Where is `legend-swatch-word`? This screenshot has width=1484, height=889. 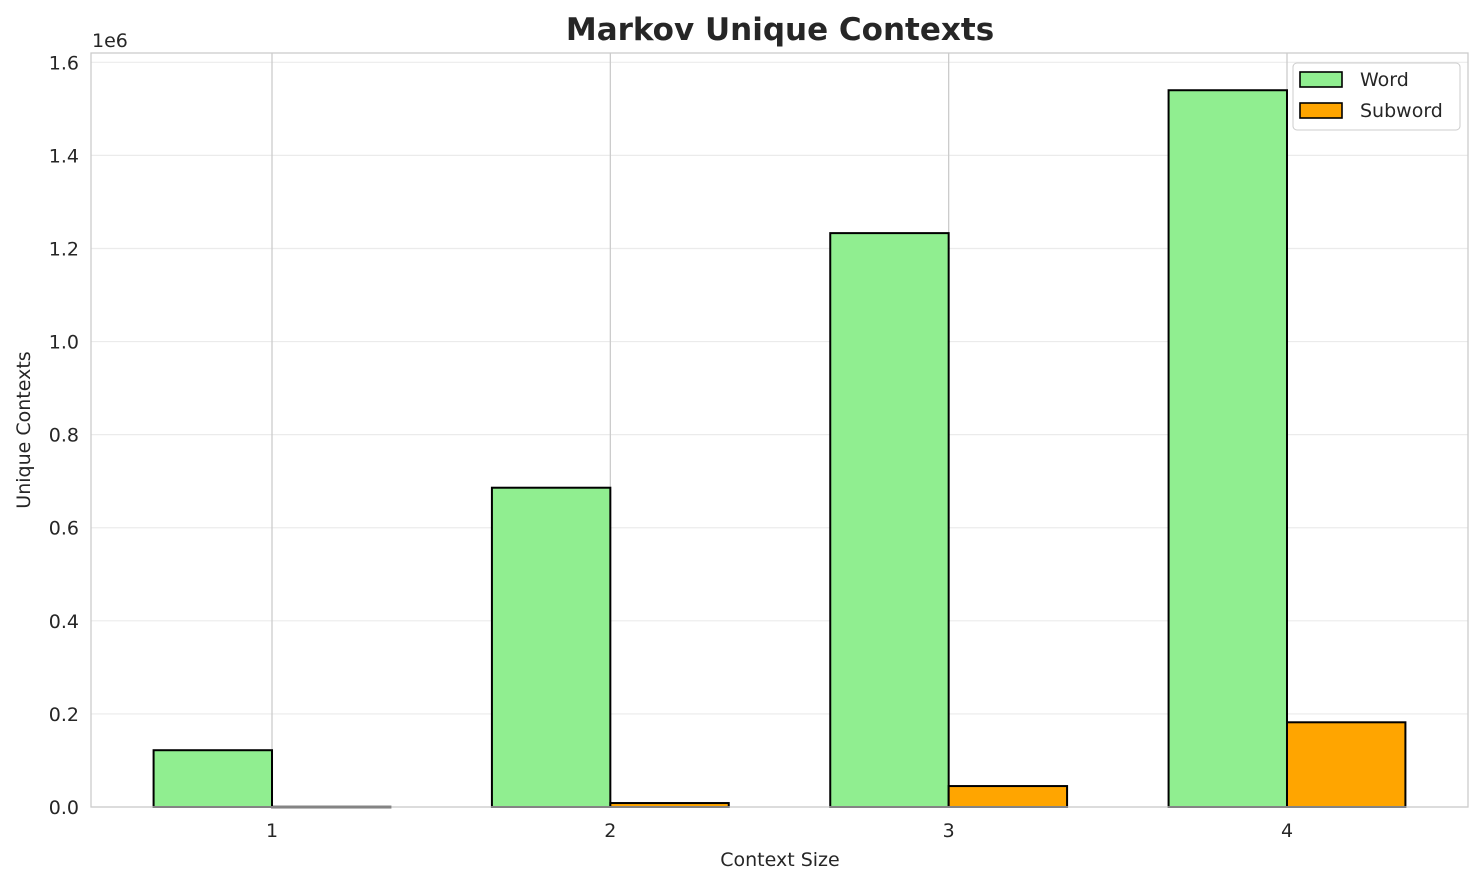 legend-swatch-word is located at coordinates (1321, 79).